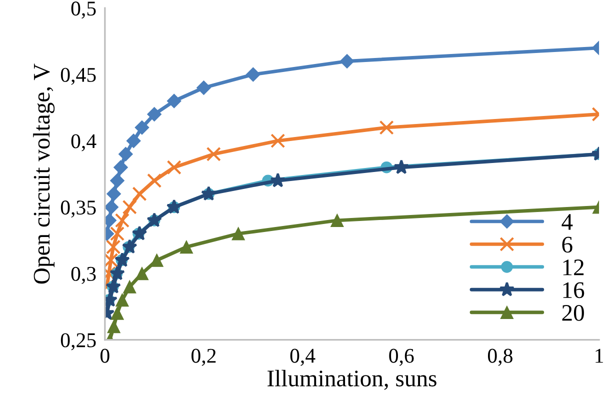 Image resolution: width=610 pixels, height=407 pixels. What do you see at coordinates (567, 244) in the screenshot?
I see `legend-label: 6` at bounding box center [567, 244].